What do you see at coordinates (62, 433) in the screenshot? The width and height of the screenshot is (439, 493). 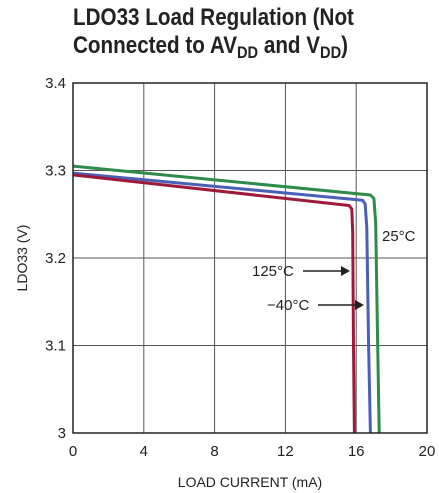 I see `y-tick-label: 3` at bounding box center [62, 433].